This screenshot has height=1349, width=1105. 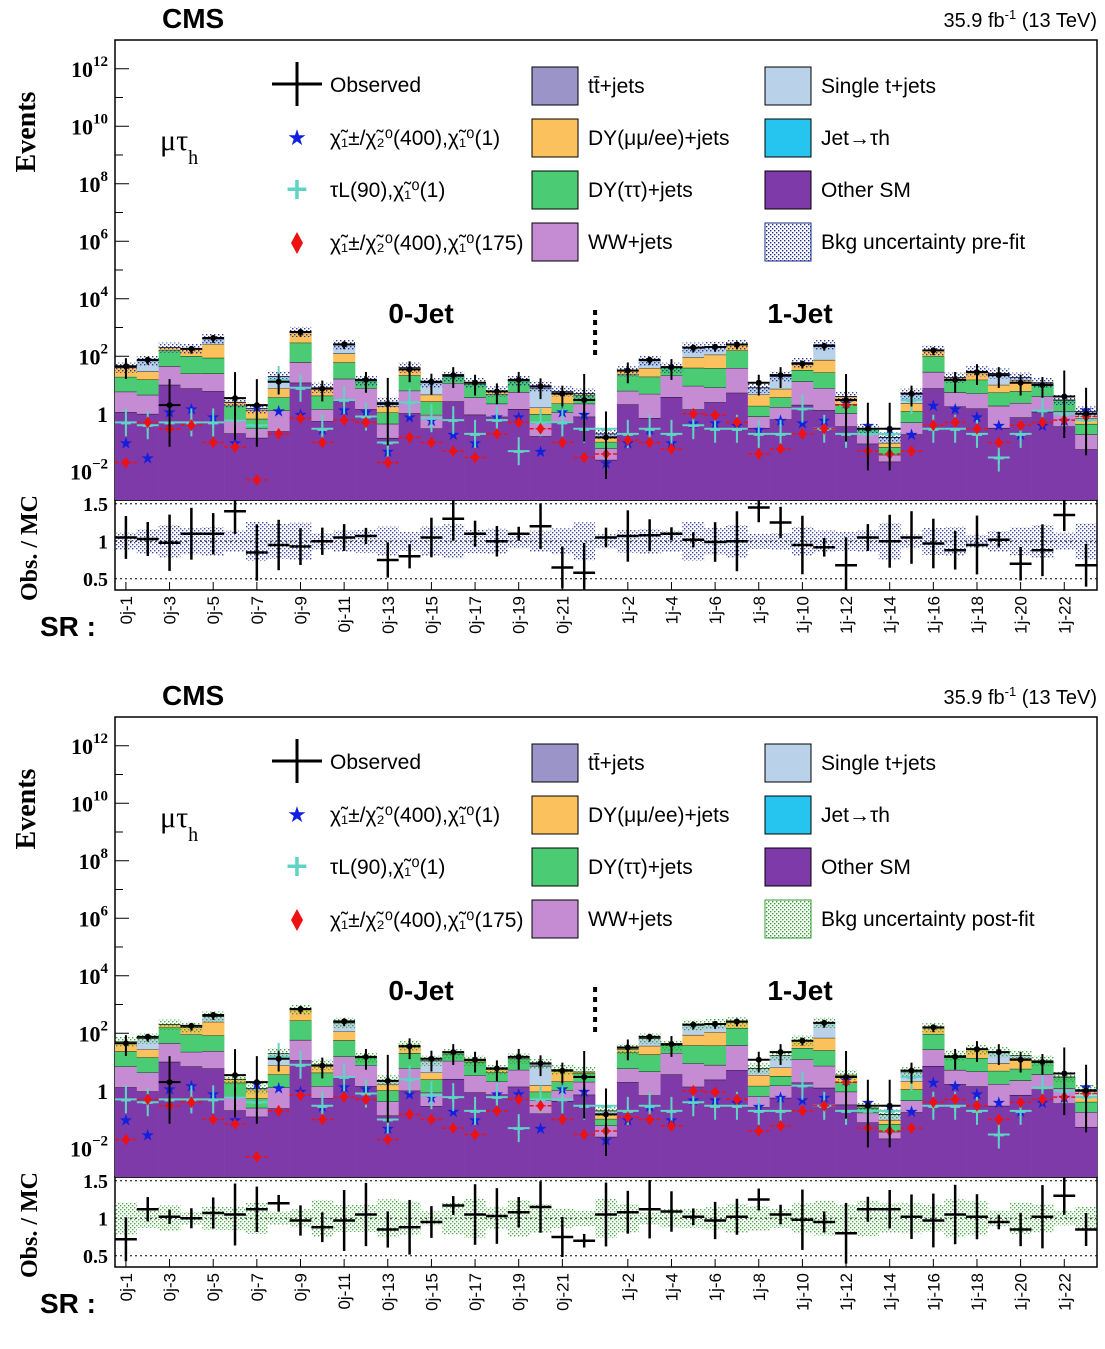 What do you see at coordinates (193, 18) in the screenshot?
I see `cms-label: CMS` at bounding box center [193, 18].